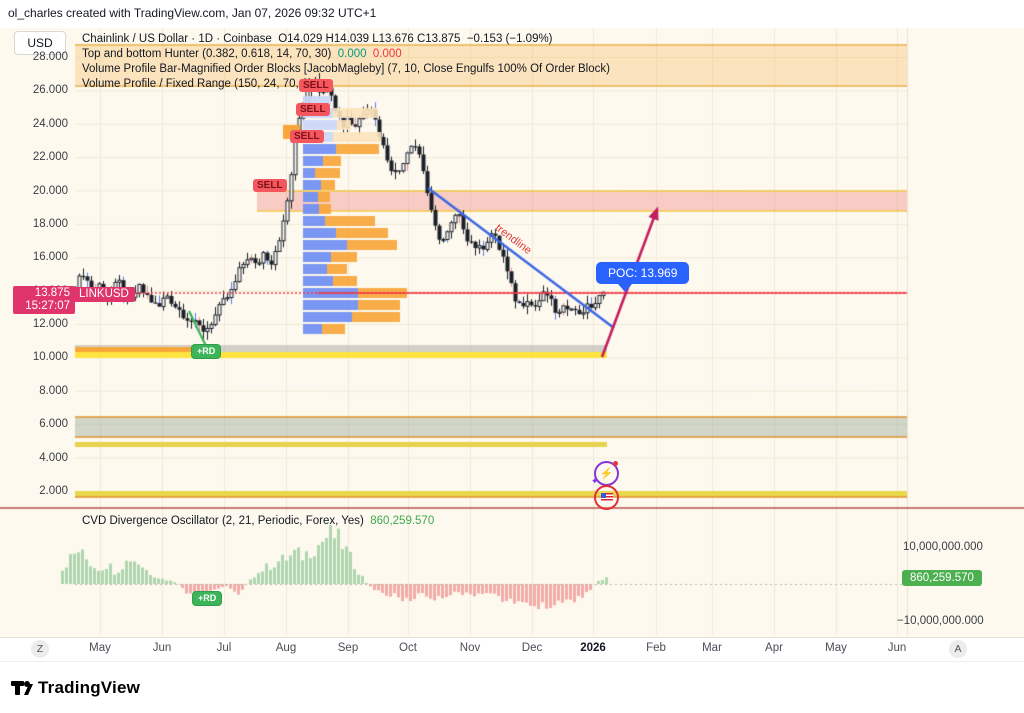  What do you see at coordinates (307, 136) in the screenshot?
I see `sell-signal-label-3: SELL` at bounding box center [307, 136].